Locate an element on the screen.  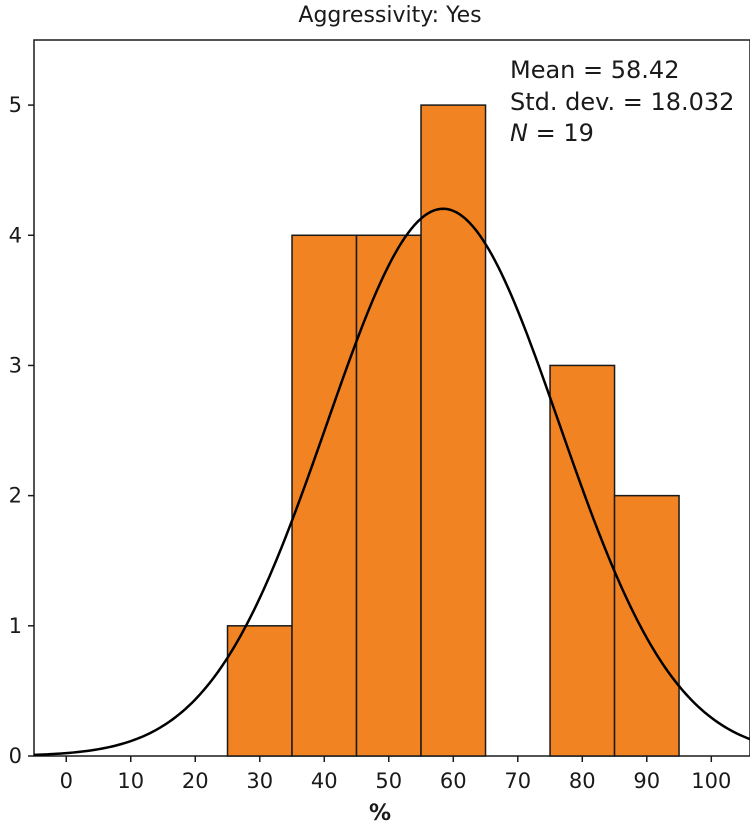
x-tick-label: 50 is located at coordinates (388, 781).